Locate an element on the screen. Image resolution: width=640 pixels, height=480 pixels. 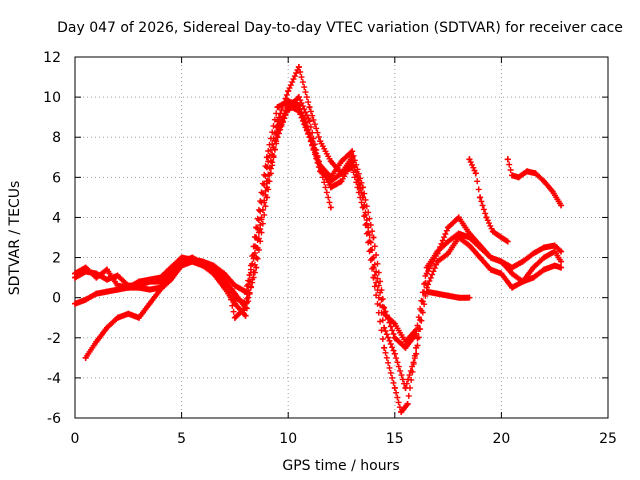
y-tick-label: -4 is located at coordinates (54, 379).